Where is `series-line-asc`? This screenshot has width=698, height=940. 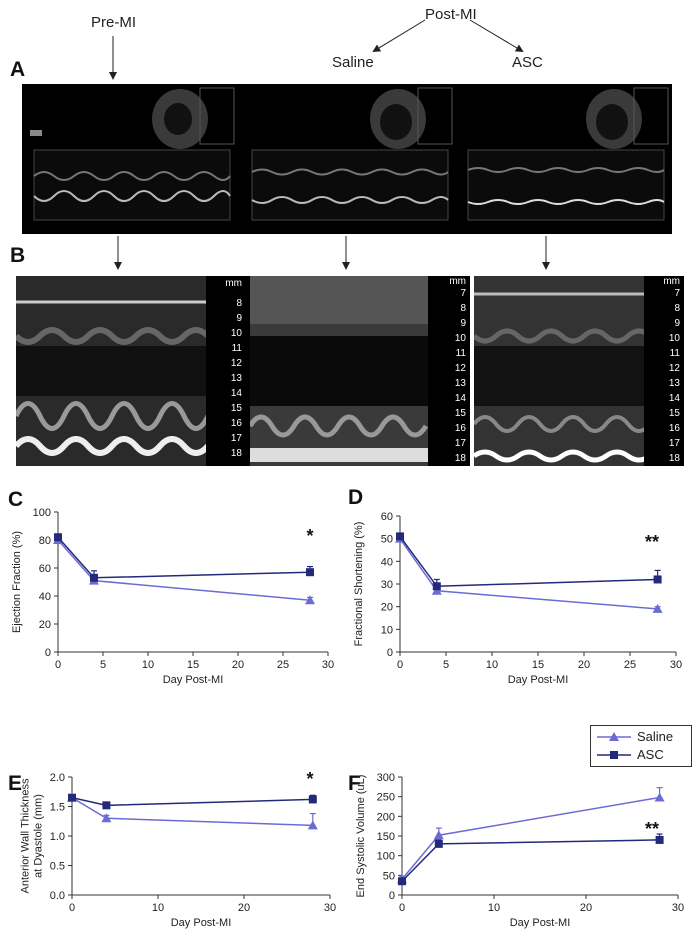 series-line-asc is located at coordinates (528, 561).